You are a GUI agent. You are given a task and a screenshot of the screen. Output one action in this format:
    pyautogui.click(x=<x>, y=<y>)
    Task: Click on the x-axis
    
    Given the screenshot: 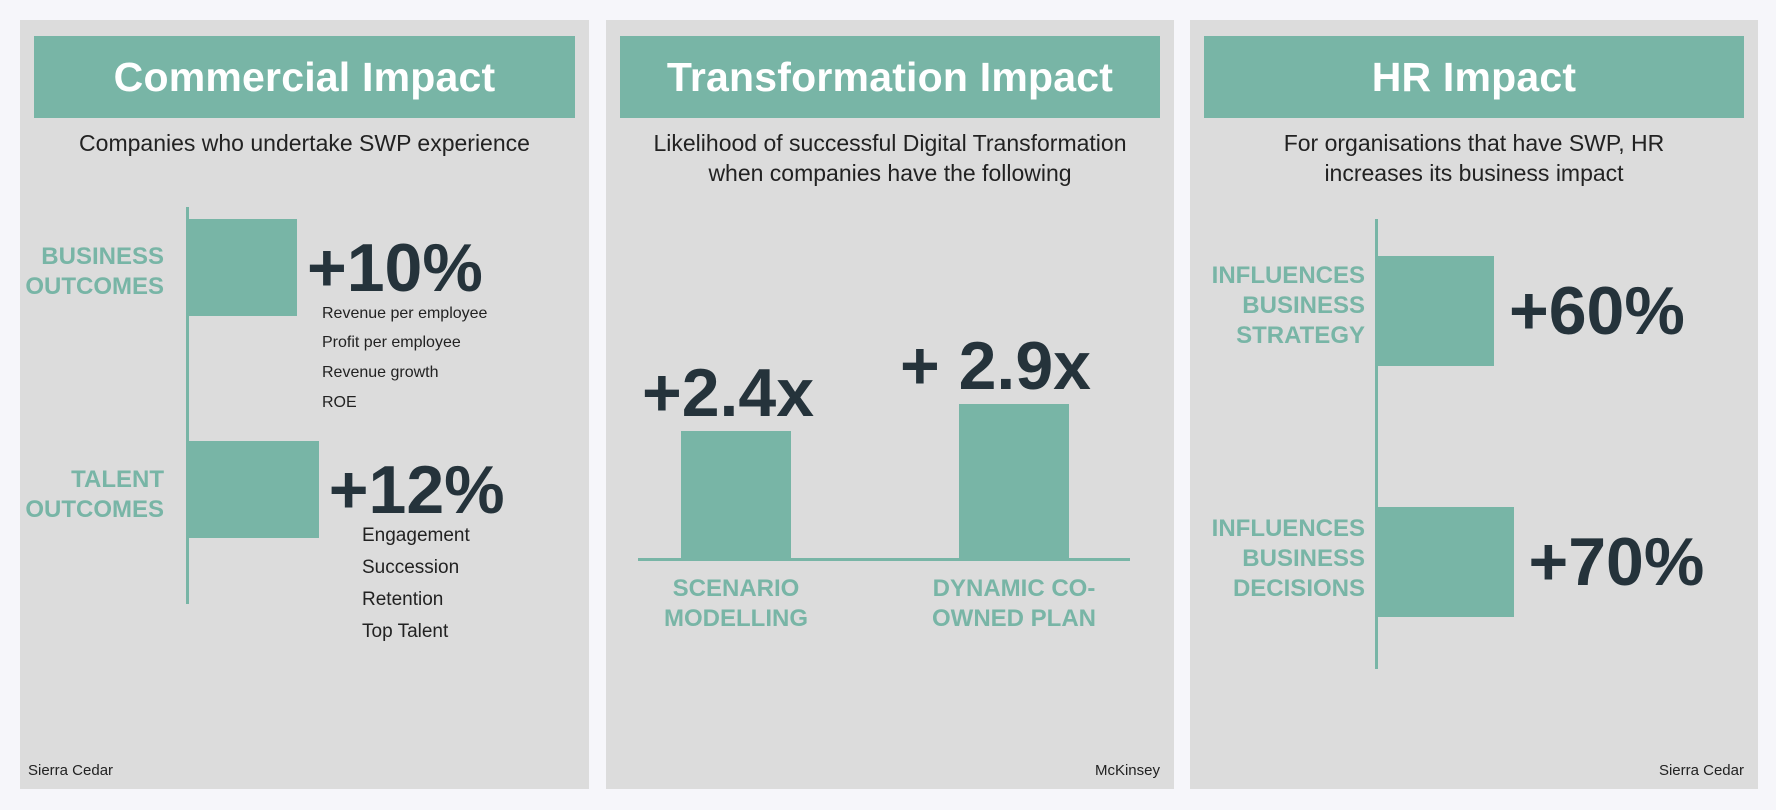 What is the action you would take?
    pyautogui.click(x=884, y=559)
    